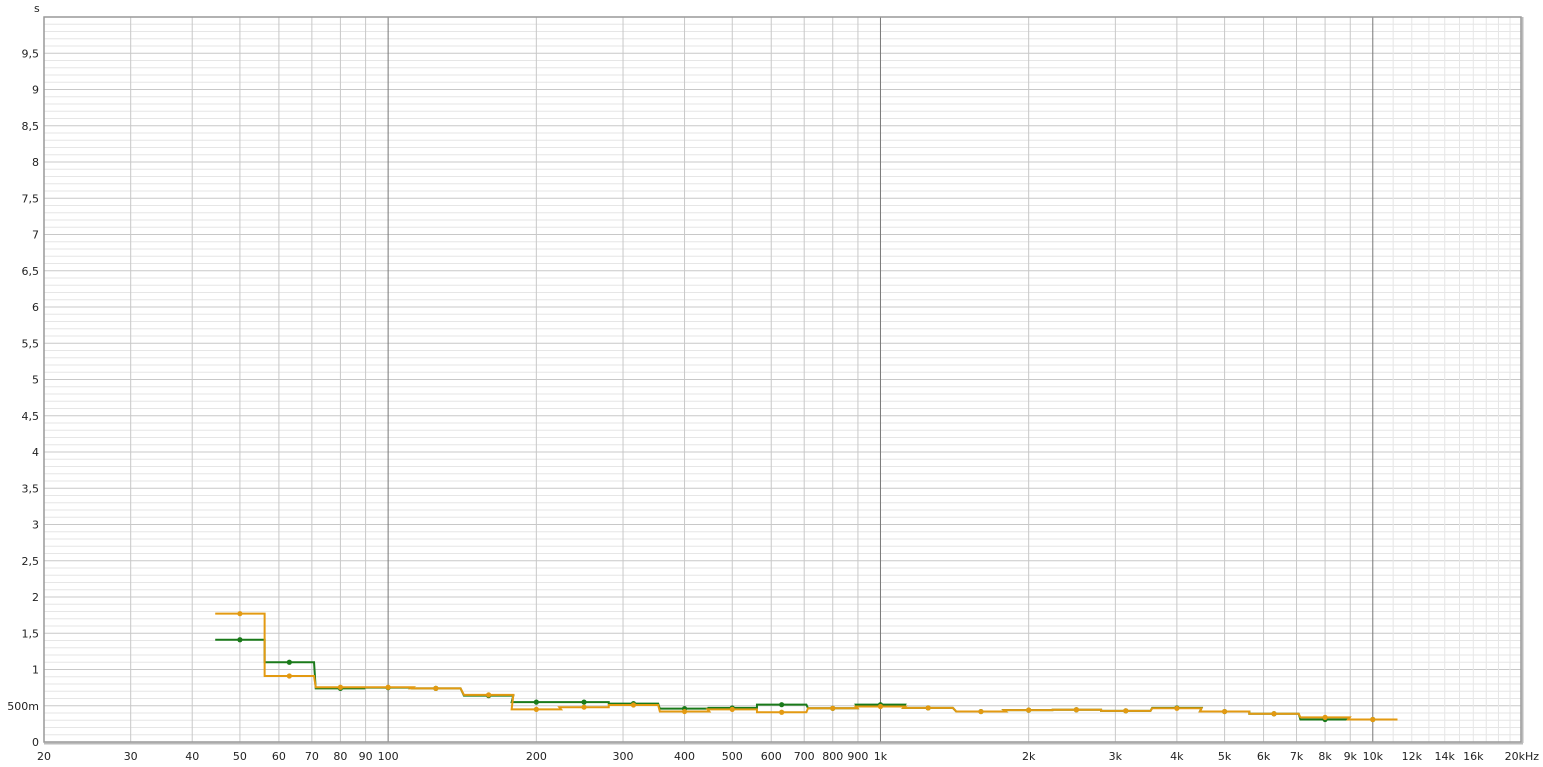  Describe the element at coordinates (366, 756) in the screenshot. I see `x-tick-label: 90` at that location.